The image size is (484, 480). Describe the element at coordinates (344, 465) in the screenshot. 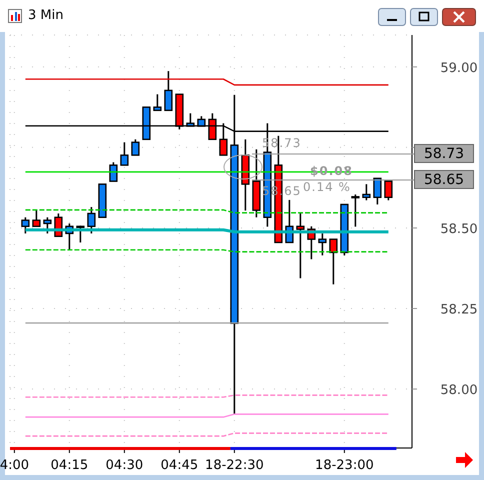

I see `x-tick-label: 18-23:00` at that location.